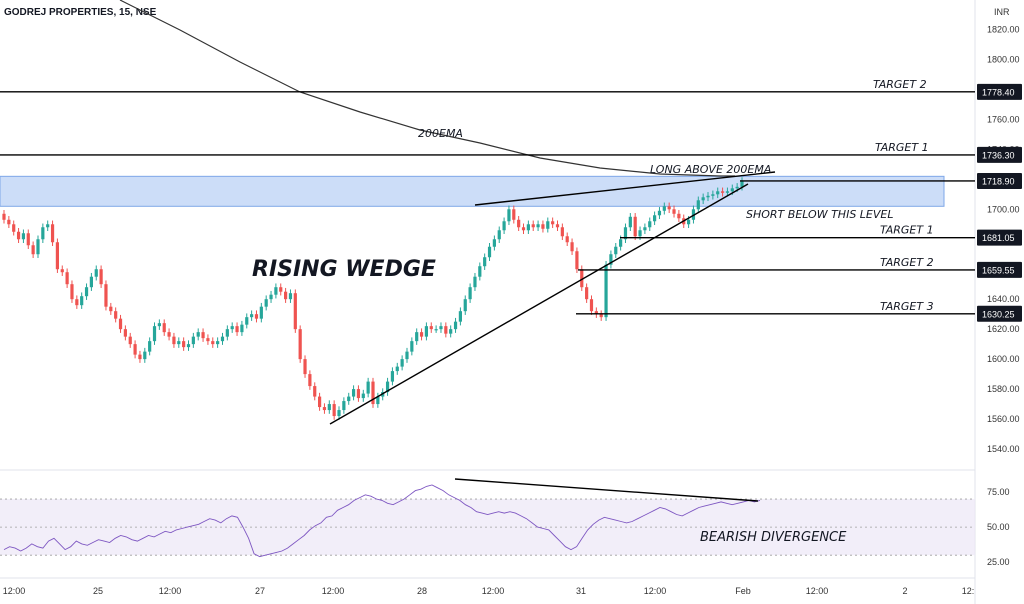 The image size is (1024, 604). What do you see at coordinates (98, 591) in the screenshot?
I see `x-tick-label: 25` at bounding box center [98, 591].